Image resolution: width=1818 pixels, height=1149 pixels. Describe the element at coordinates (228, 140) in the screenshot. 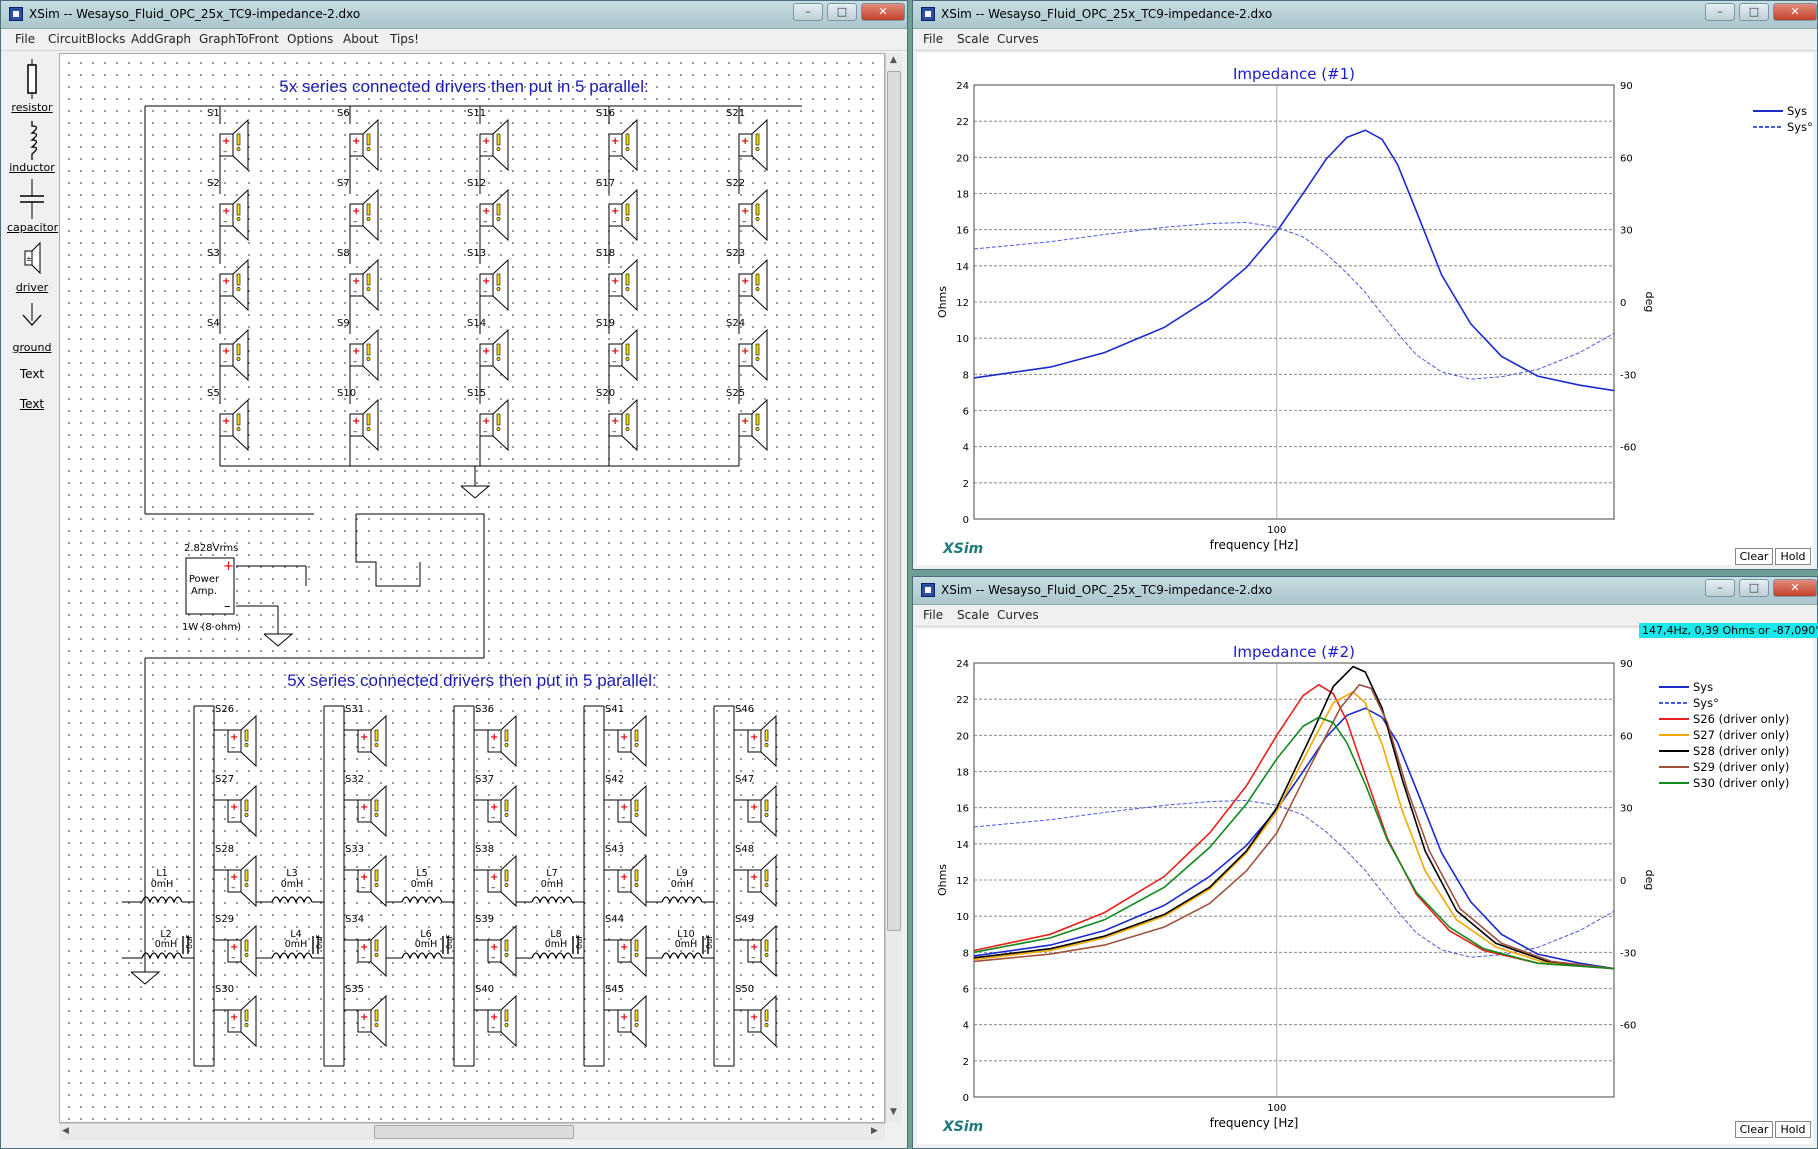

I see `driver-s1: +– S1` at that location.